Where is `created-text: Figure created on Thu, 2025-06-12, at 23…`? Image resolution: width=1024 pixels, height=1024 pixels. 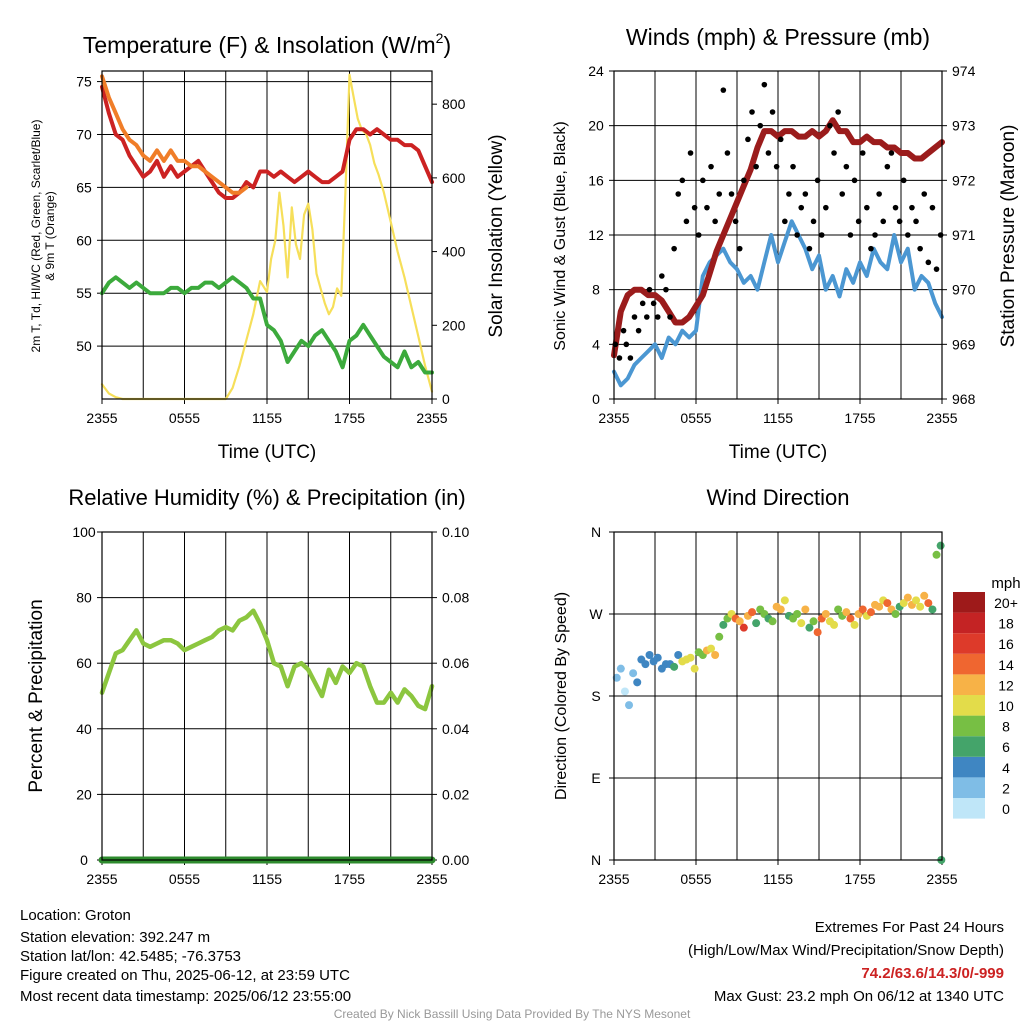
created-text: Figure created on Thu, 2025-06-12, at 23… is located at coordinates (185, 975).